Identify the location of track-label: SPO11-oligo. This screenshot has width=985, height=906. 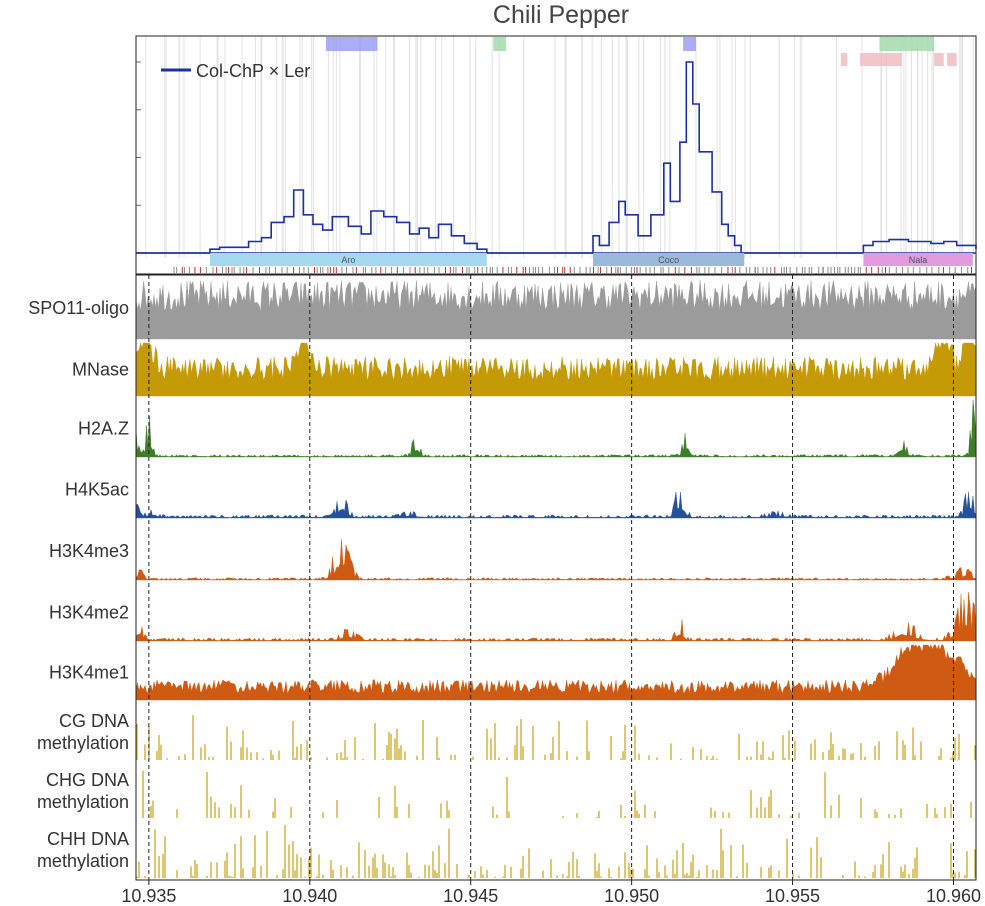
(78, 308).